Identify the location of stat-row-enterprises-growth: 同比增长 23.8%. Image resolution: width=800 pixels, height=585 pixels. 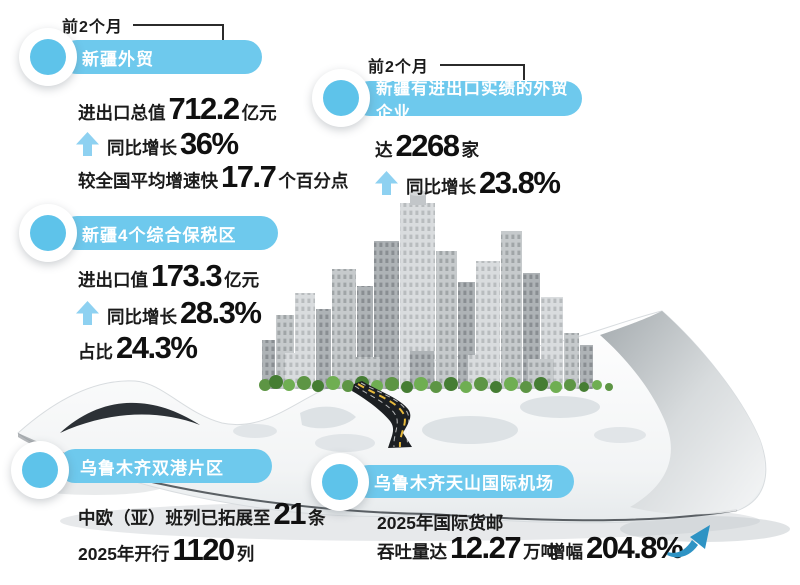
(468, 183).